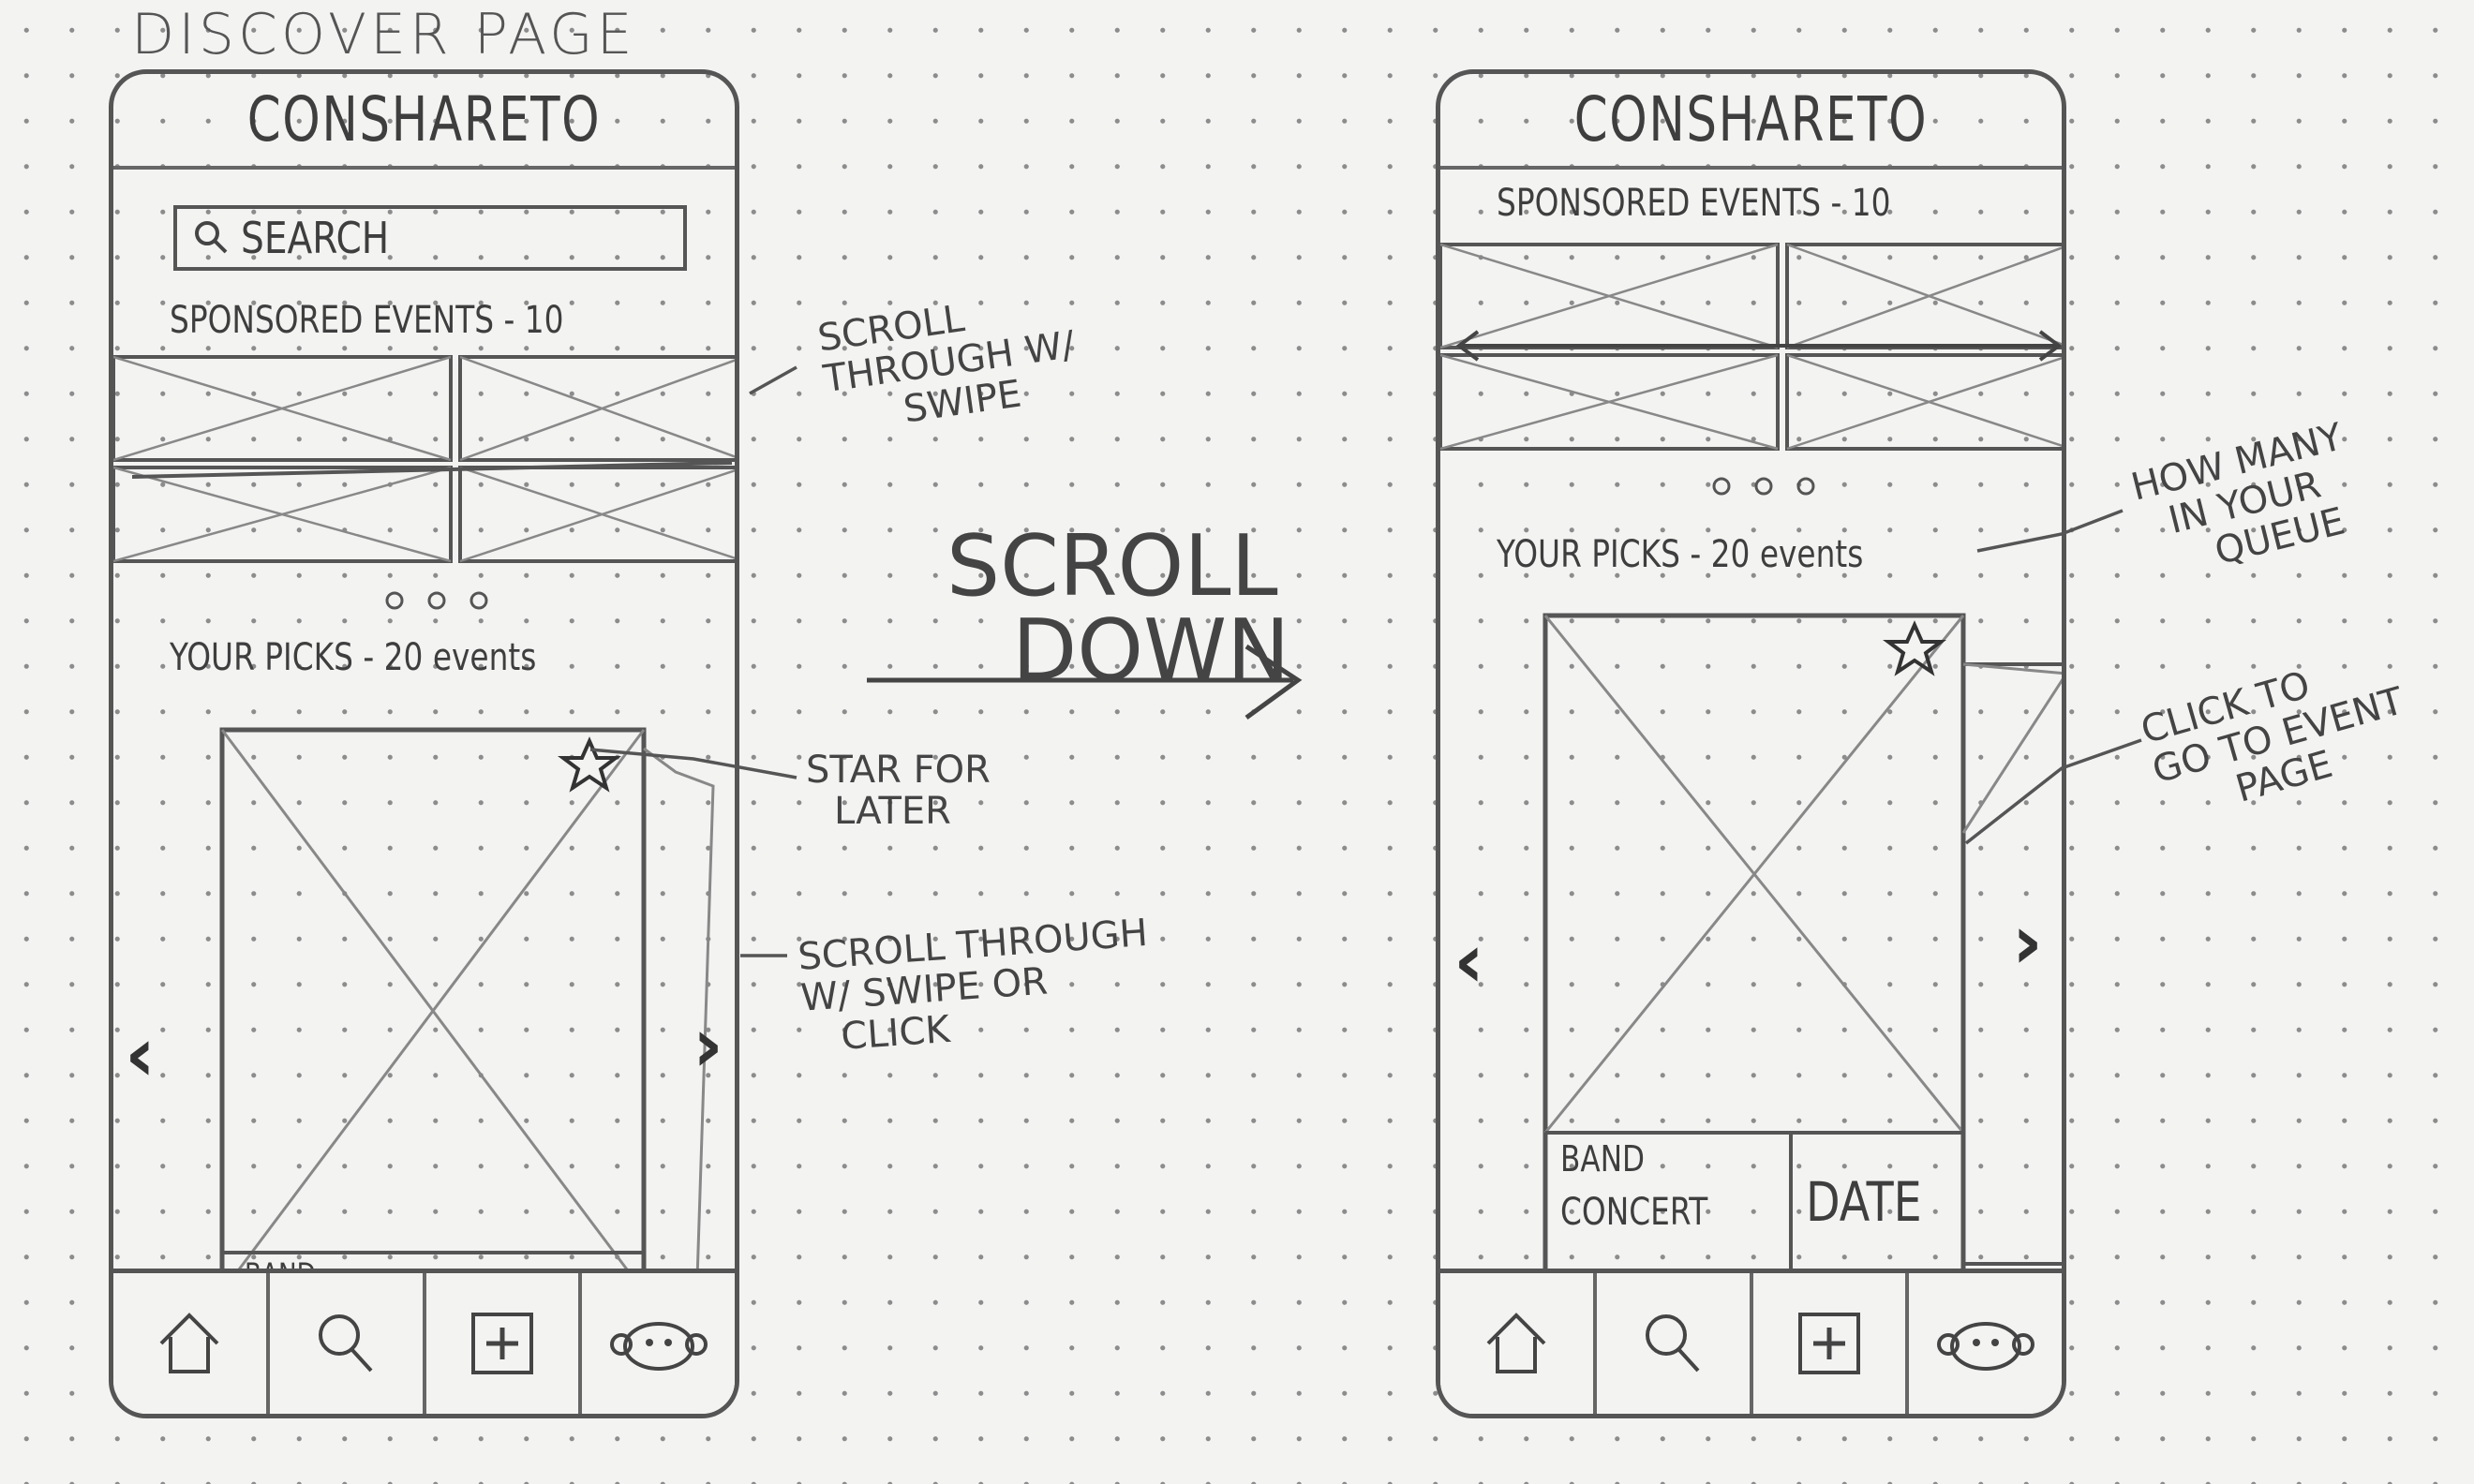  What do you see at coordinates (1864, 1202) in the screenshot?
I see `card-date-label: DATE` at bounding box center [1864, 1202].